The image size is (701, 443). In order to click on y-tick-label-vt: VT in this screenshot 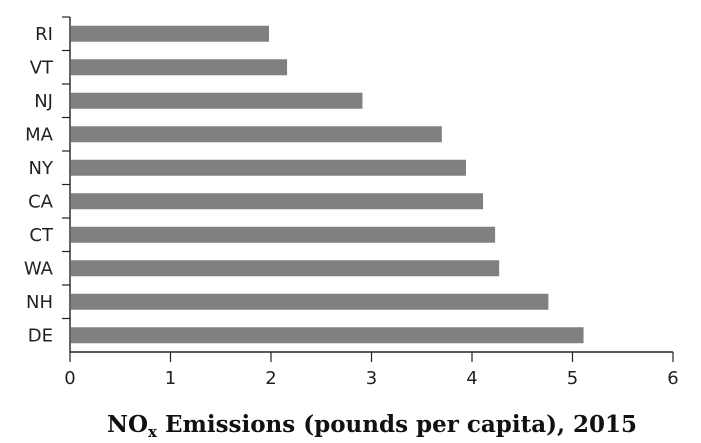, I will do `click(42, 67)`.